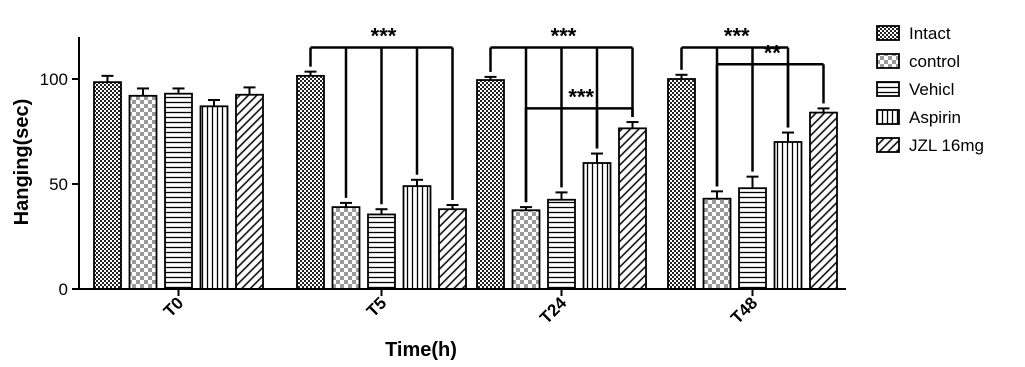  Describe the element at coordinates (22, 162) in the screenshot. I see `y-axis-title: Hanging(sec)` at that location.